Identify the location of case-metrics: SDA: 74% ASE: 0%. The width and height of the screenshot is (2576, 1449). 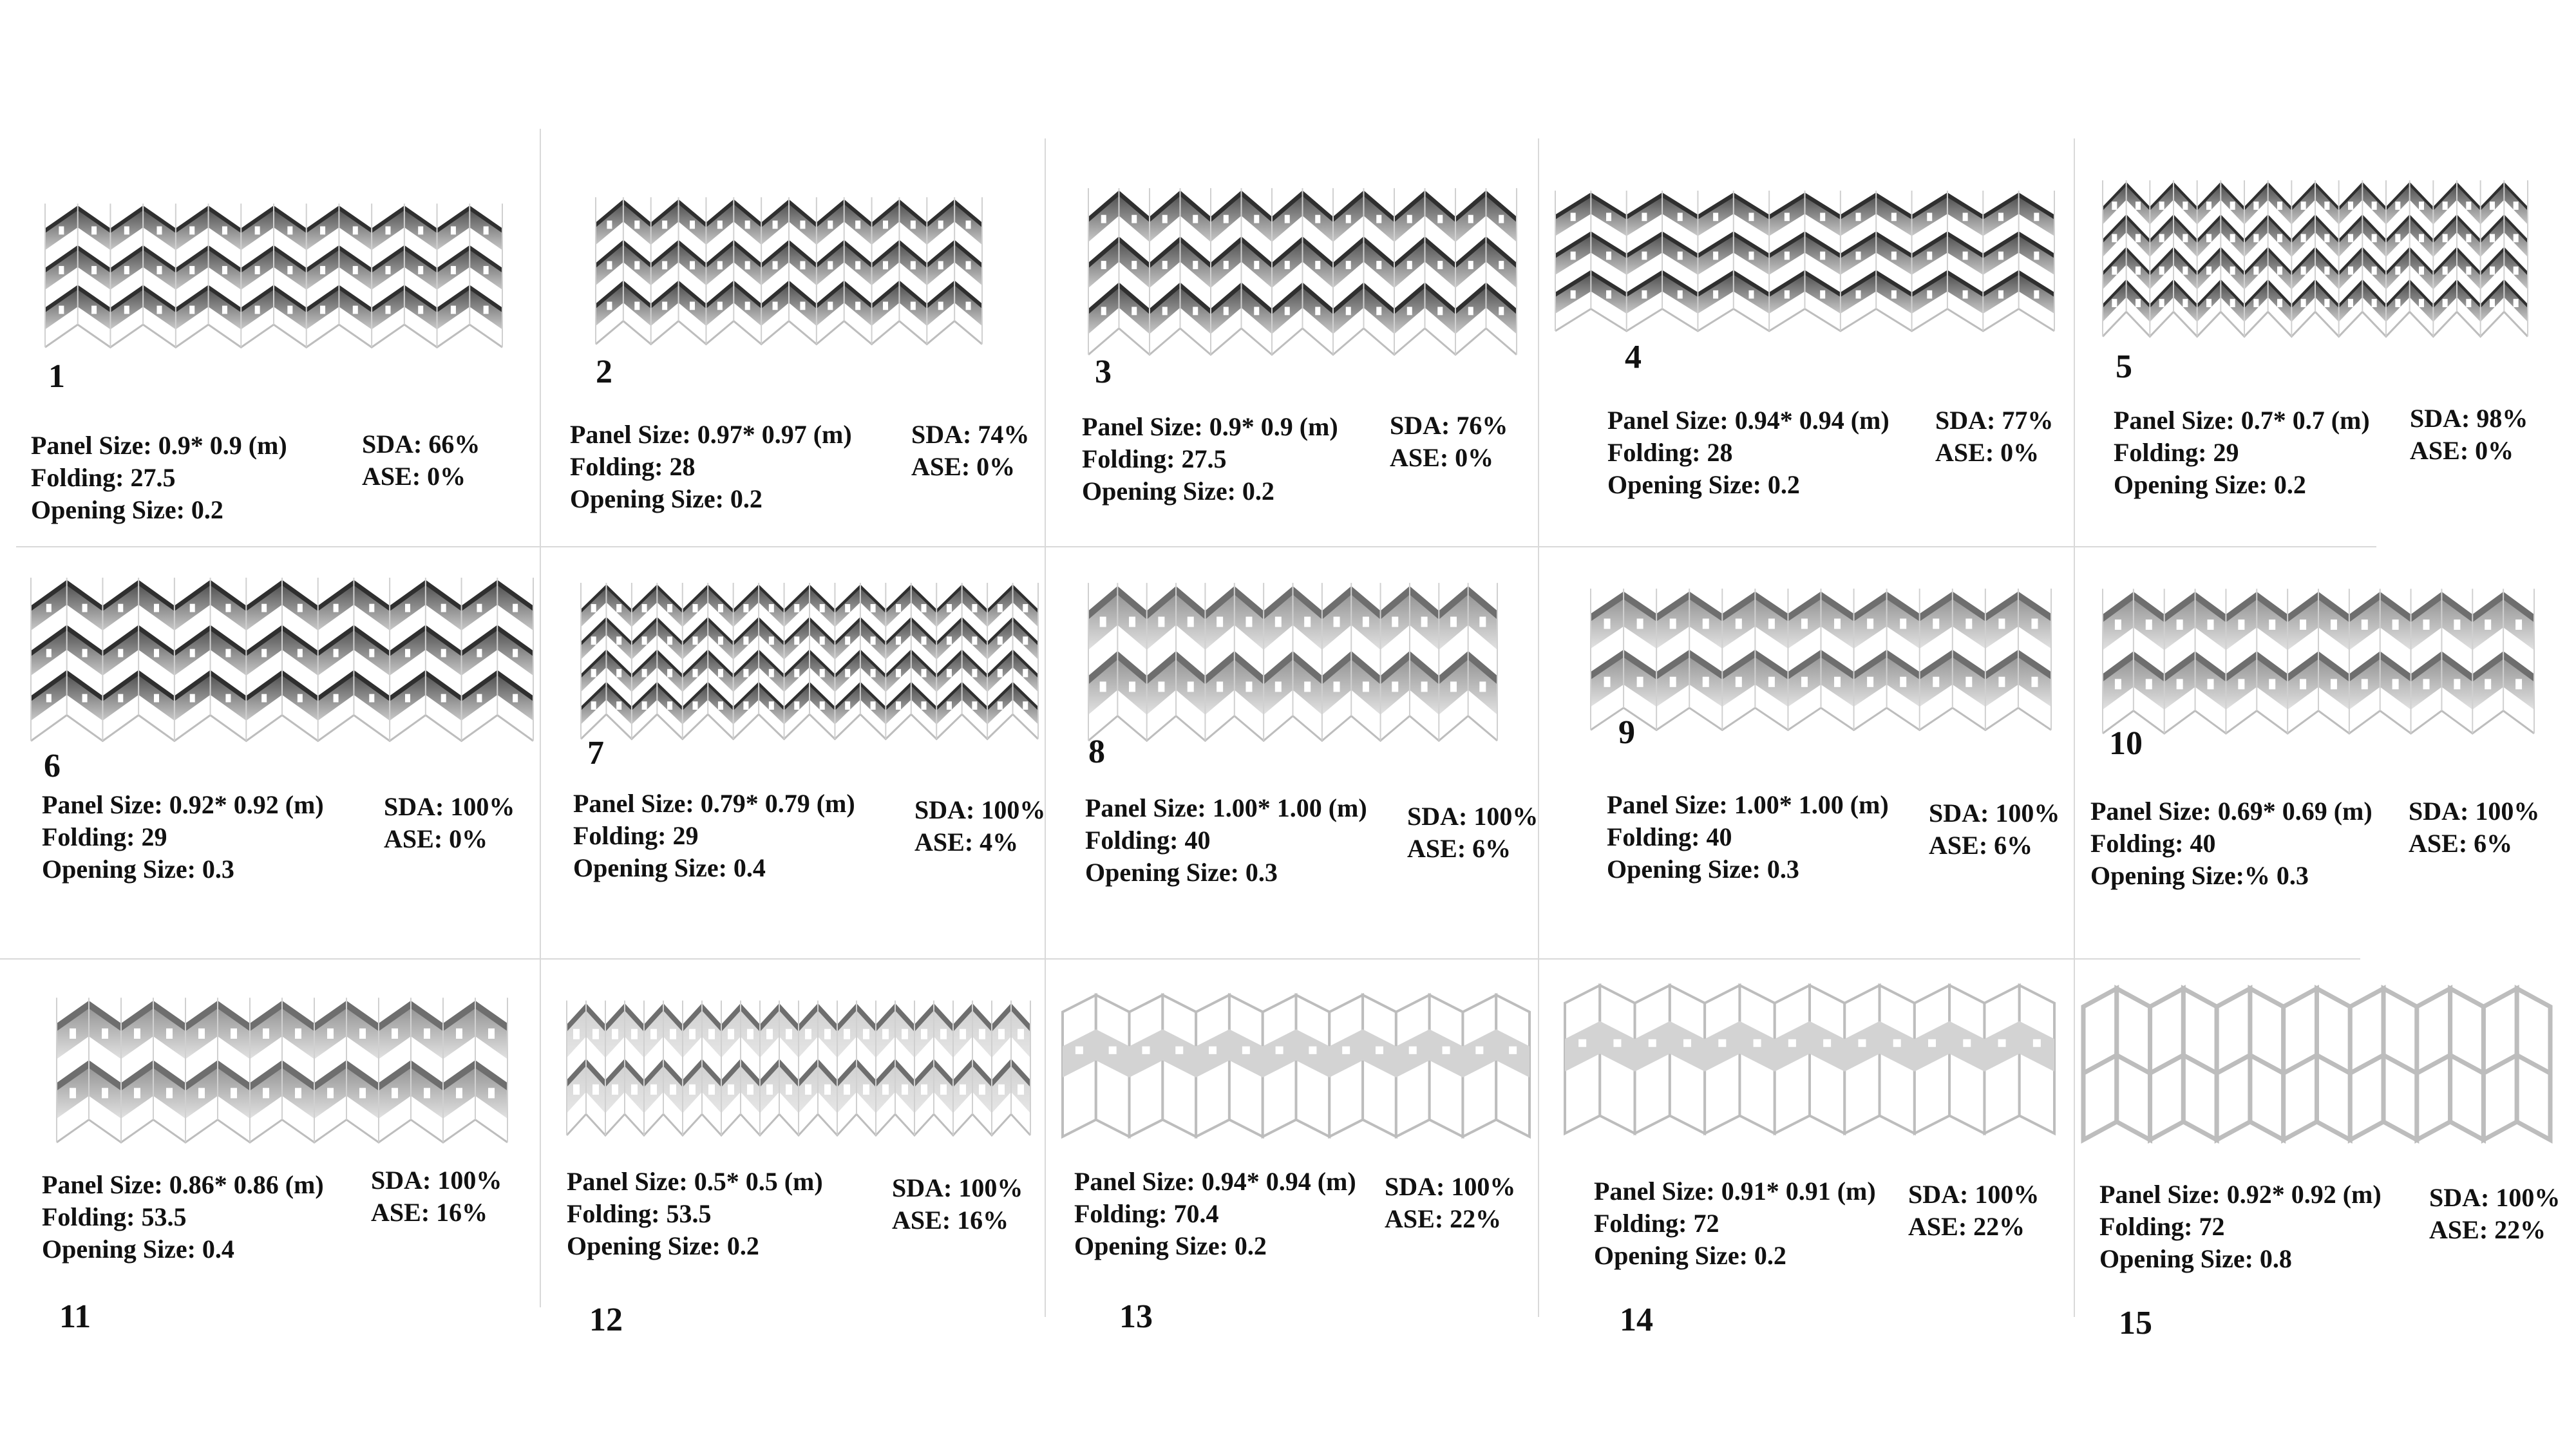
(970, 451).